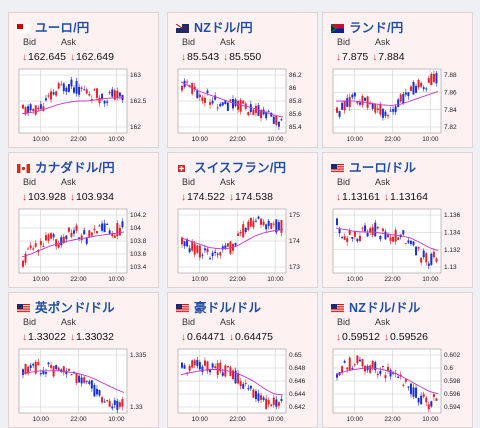 The height and width of the screenshot is (428, 480). I want to click on pair-title: 豪ドル/ドル, so click(228, 308).